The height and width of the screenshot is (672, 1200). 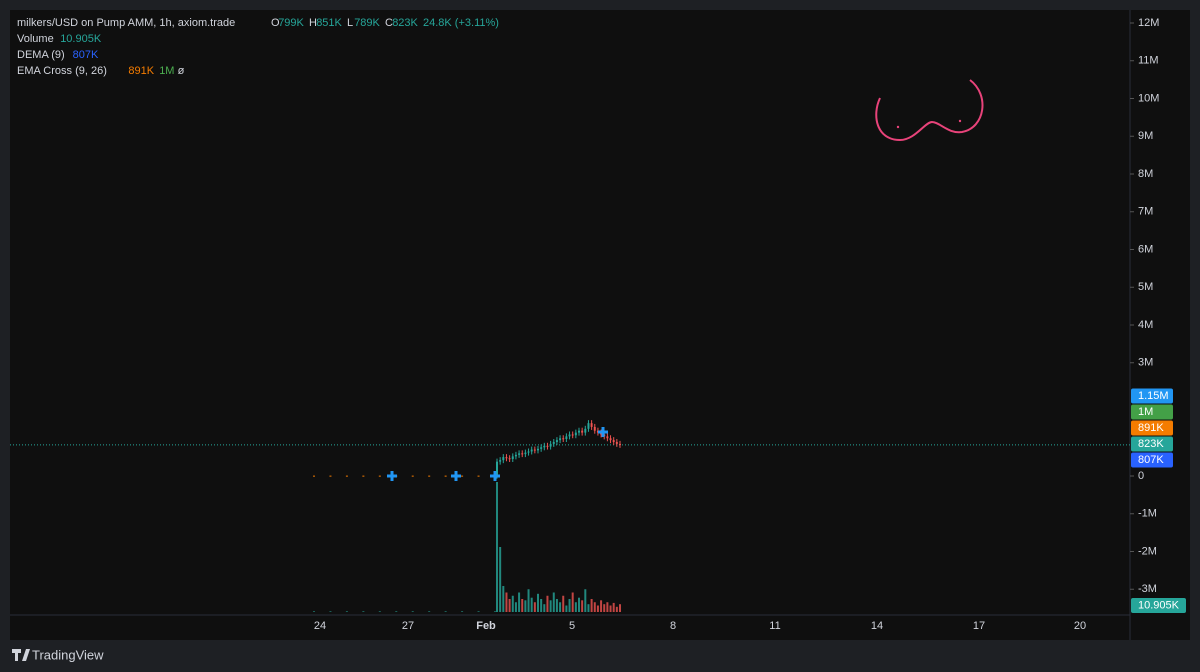 What do you see at coordinates (329, 23) in the screenshot?
I see `legend-text: 851K` at bounding box center [329, 23].